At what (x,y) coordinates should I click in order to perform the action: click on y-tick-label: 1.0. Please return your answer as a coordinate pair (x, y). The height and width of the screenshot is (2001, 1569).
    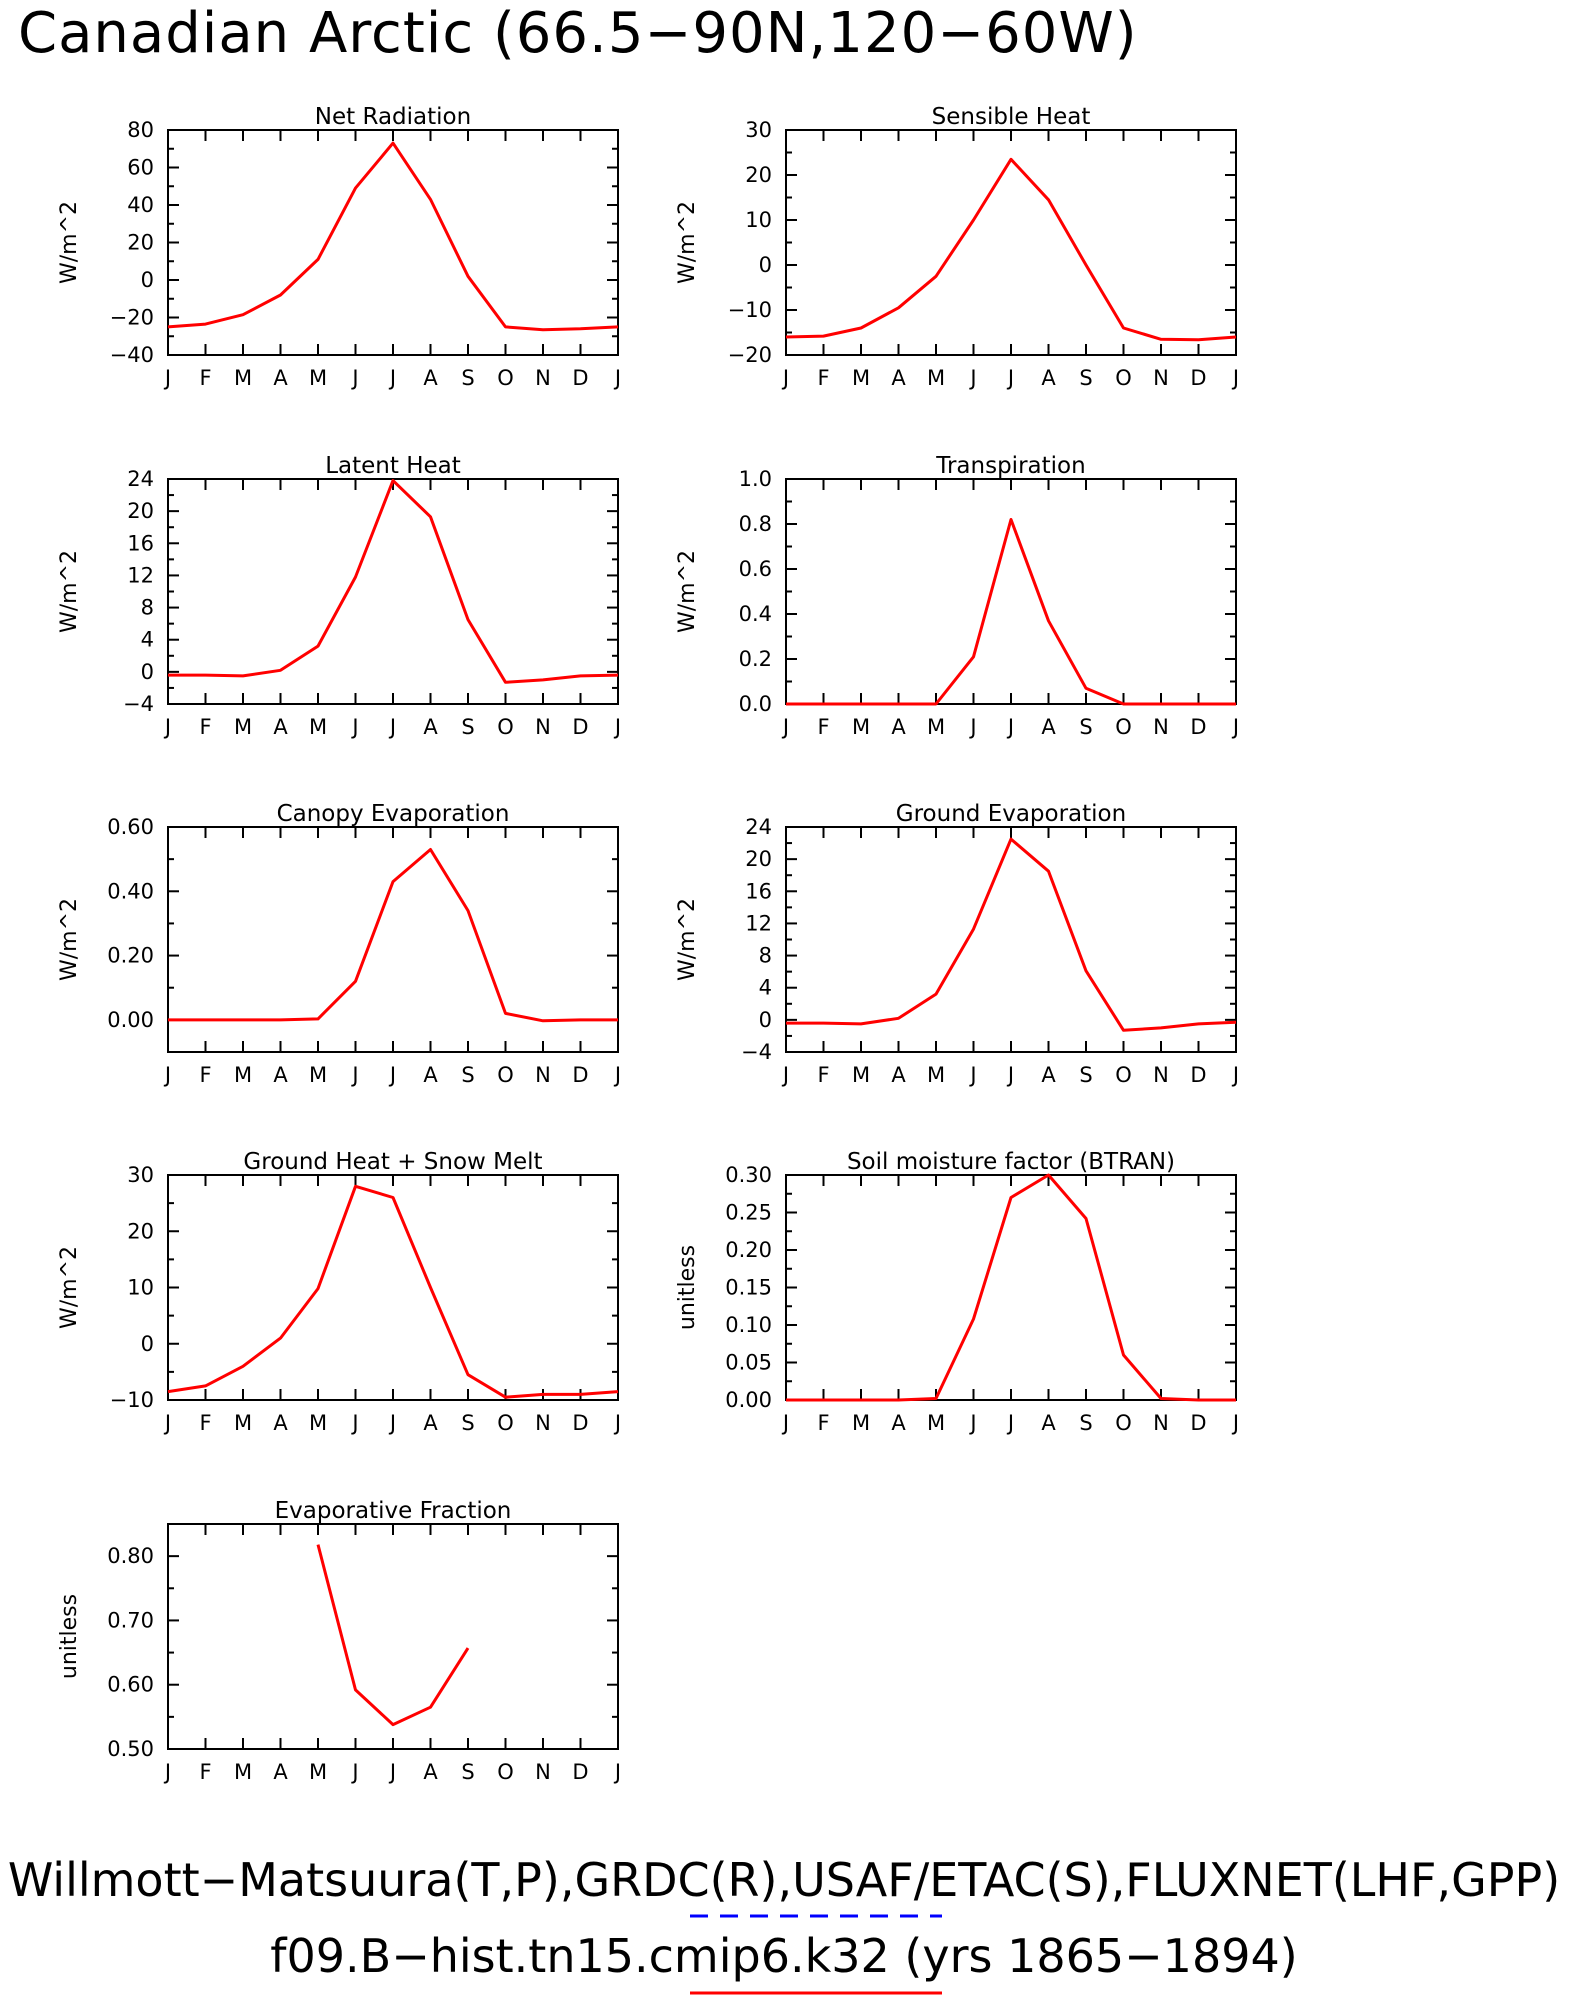
    Looking at the image, I should click on (755, 479).